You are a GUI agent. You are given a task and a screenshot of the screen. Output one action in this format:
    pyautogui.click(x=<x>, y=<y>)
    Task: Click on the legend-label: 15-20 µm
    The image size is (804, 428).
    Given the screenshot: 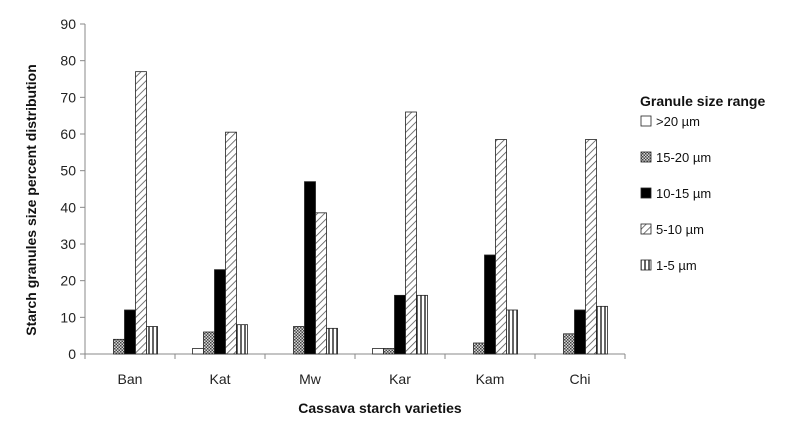 What is the action you would take?
    pyautogui.click(x=683, y=157)
    